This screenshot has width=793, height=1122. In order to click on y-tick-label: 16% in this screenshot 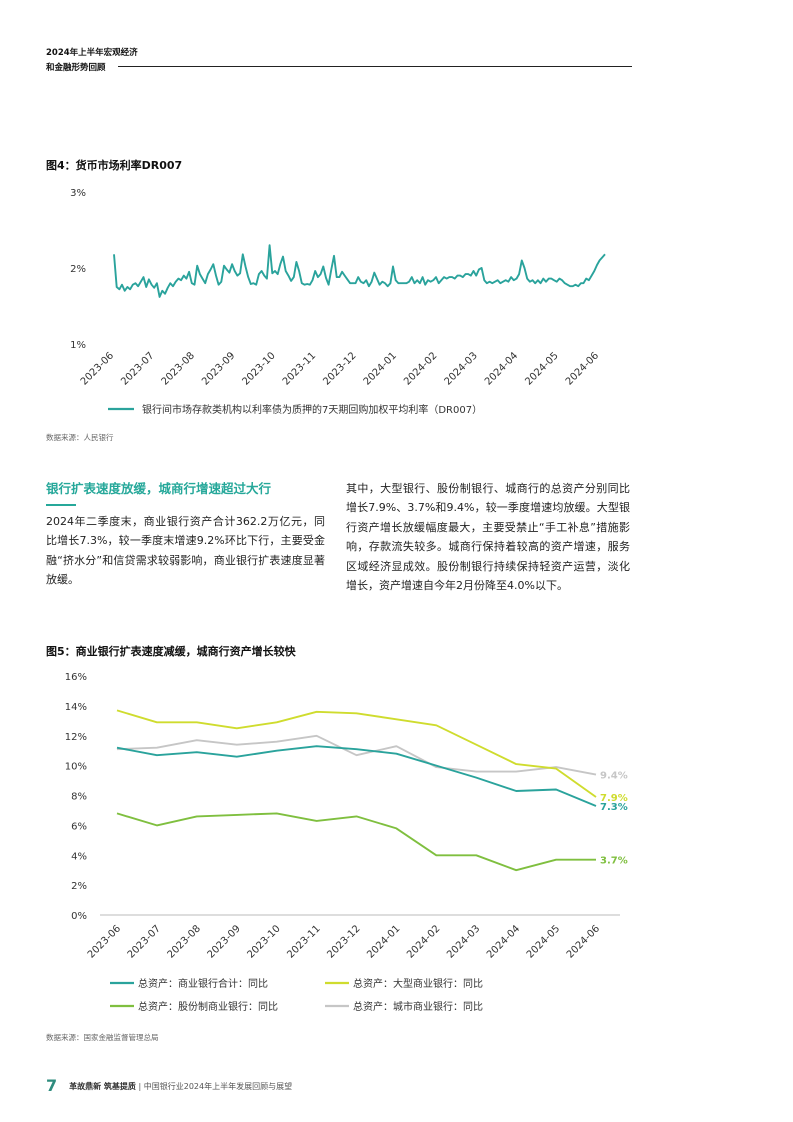, I will do `click(76, 677)`.